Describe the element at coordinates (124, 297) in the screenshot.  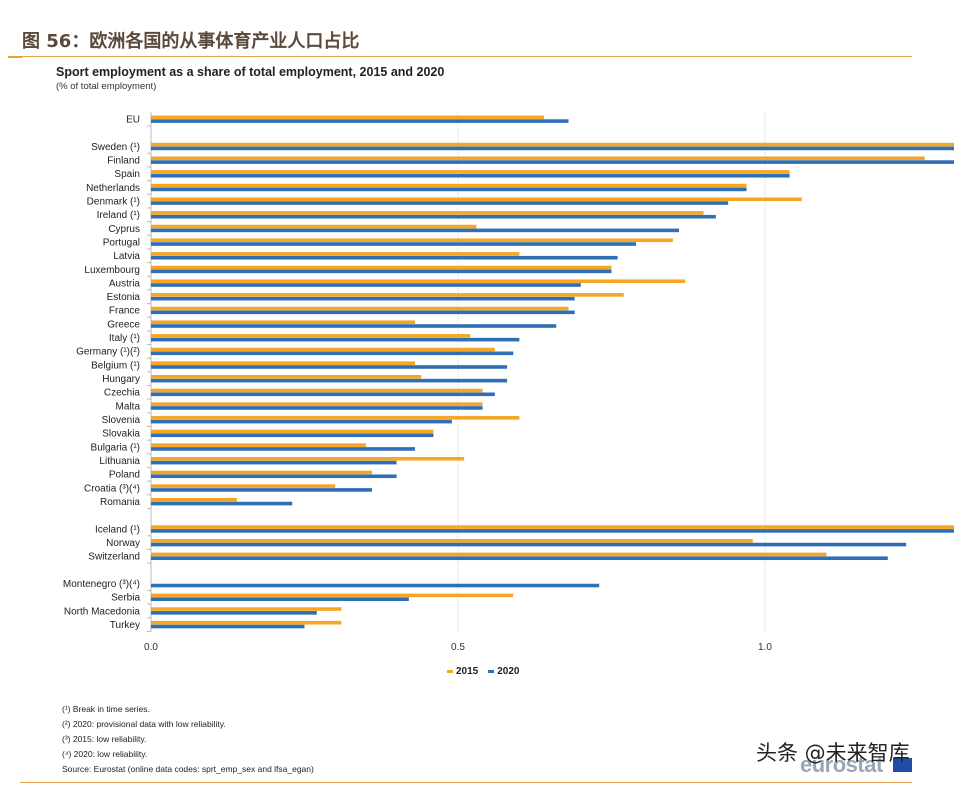
I see `category-label: Estonia` at that location.